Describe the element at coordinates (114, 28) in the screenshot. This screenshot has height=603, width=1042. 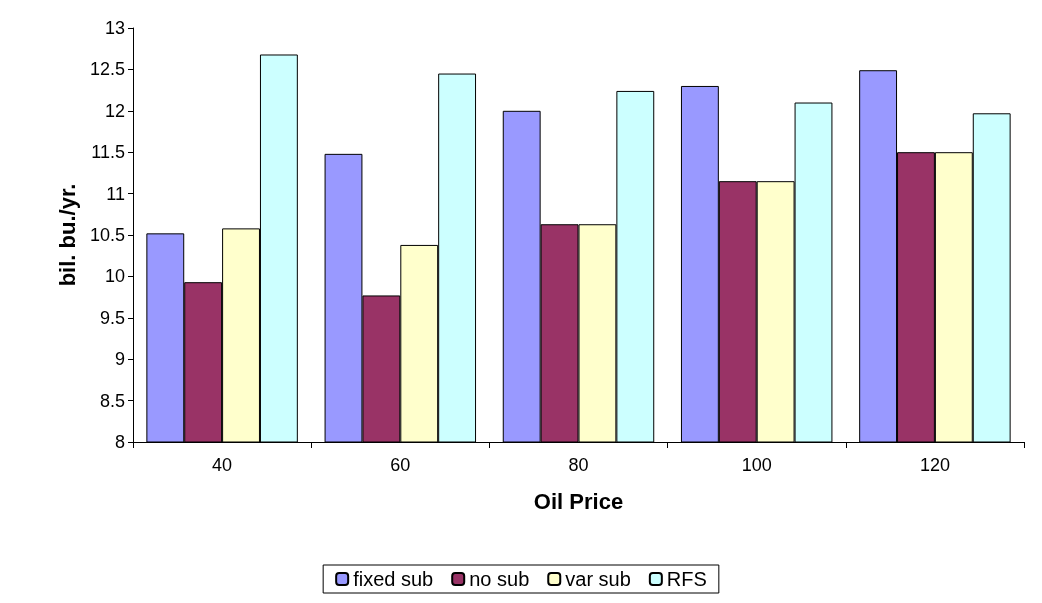
I see `y-tick-label: 13` at that location.